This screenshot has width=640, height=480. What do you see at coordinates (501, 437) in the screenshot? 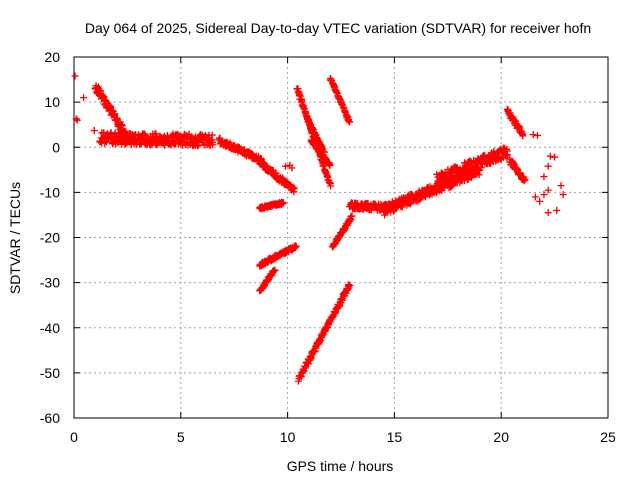
I see `x-tick-label: 20` at bounding box center [501, 437].